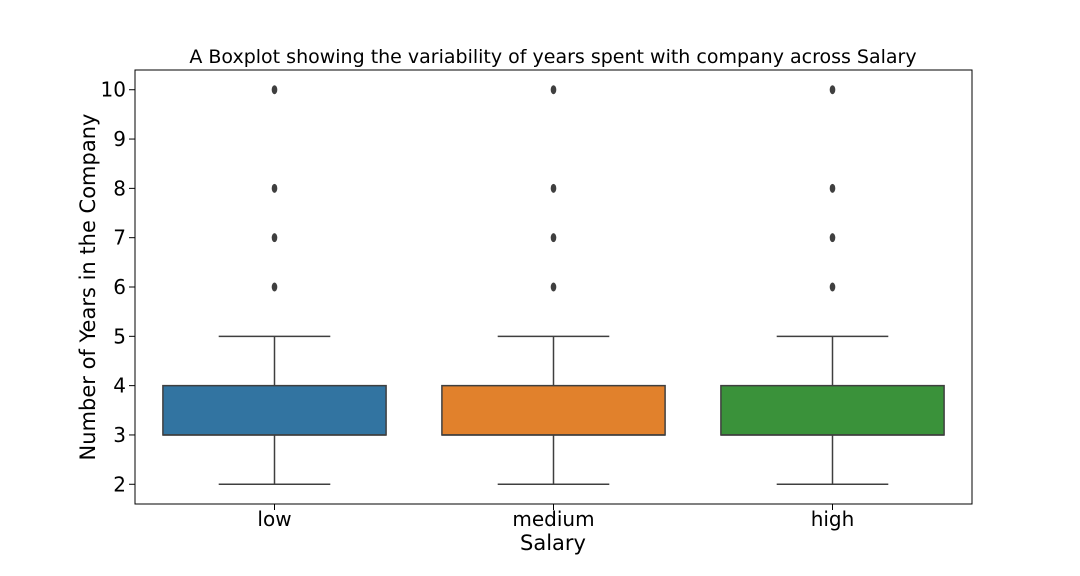  I want to click on y-tick-label: 9, so click(119, 139).